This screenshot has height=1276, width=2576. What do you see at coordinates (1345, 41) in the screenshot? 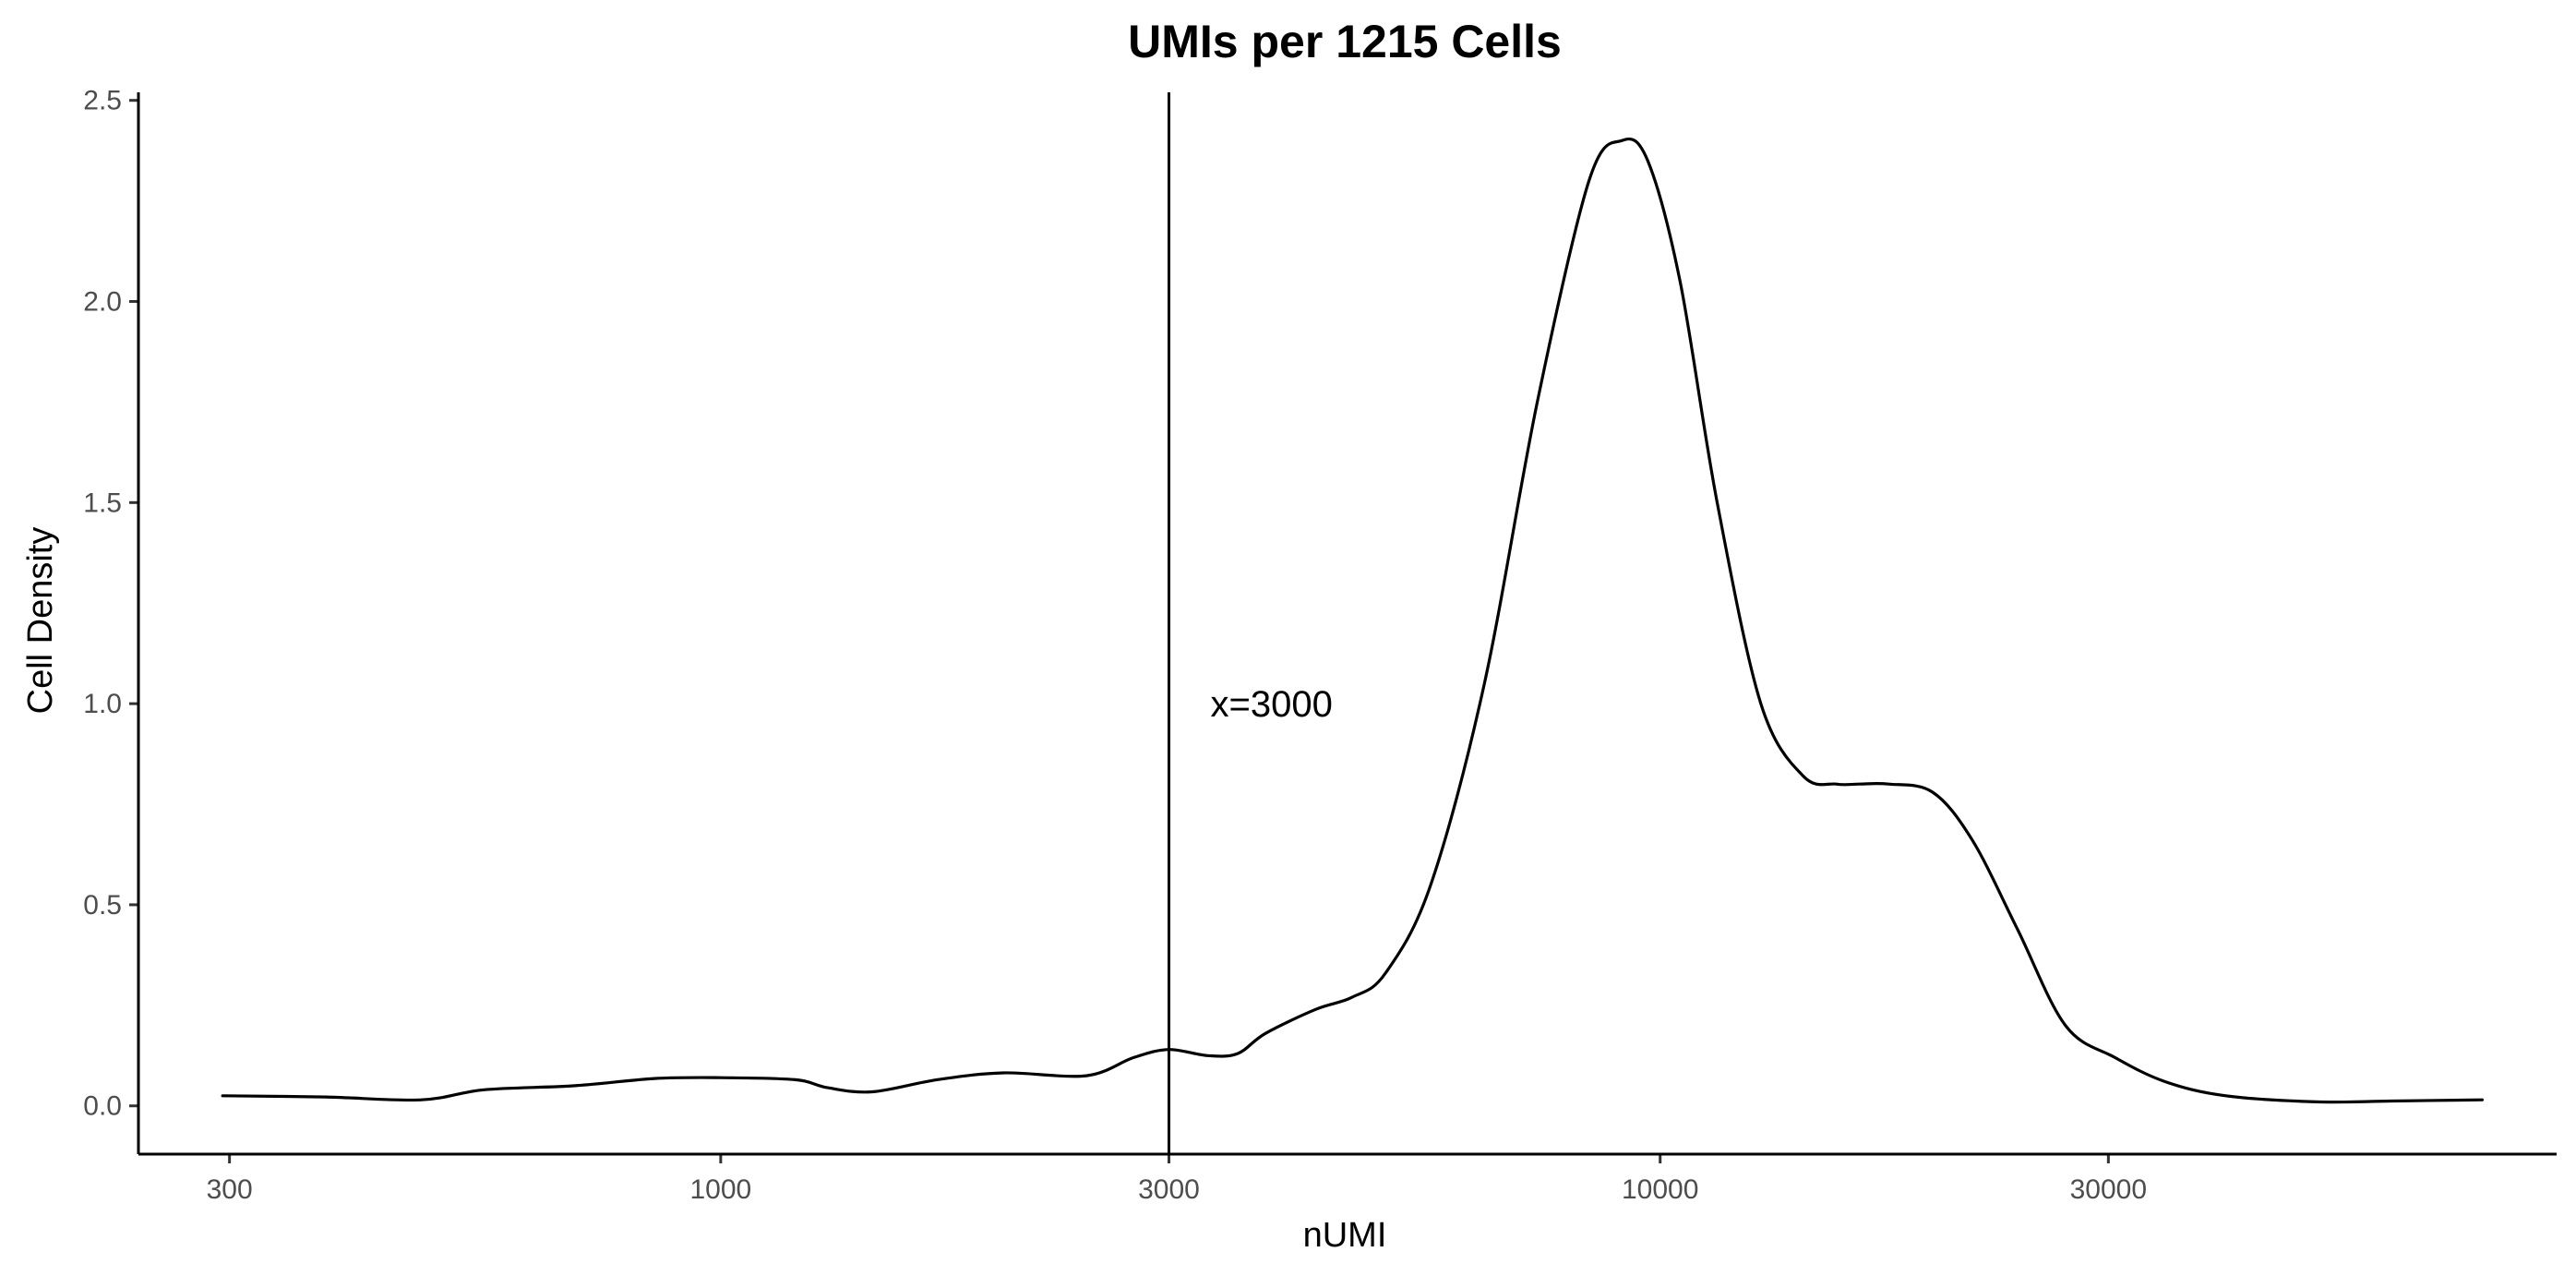
I see `chart-title: UMIs per 1215 Cells` at bounding box center [1345, 41].